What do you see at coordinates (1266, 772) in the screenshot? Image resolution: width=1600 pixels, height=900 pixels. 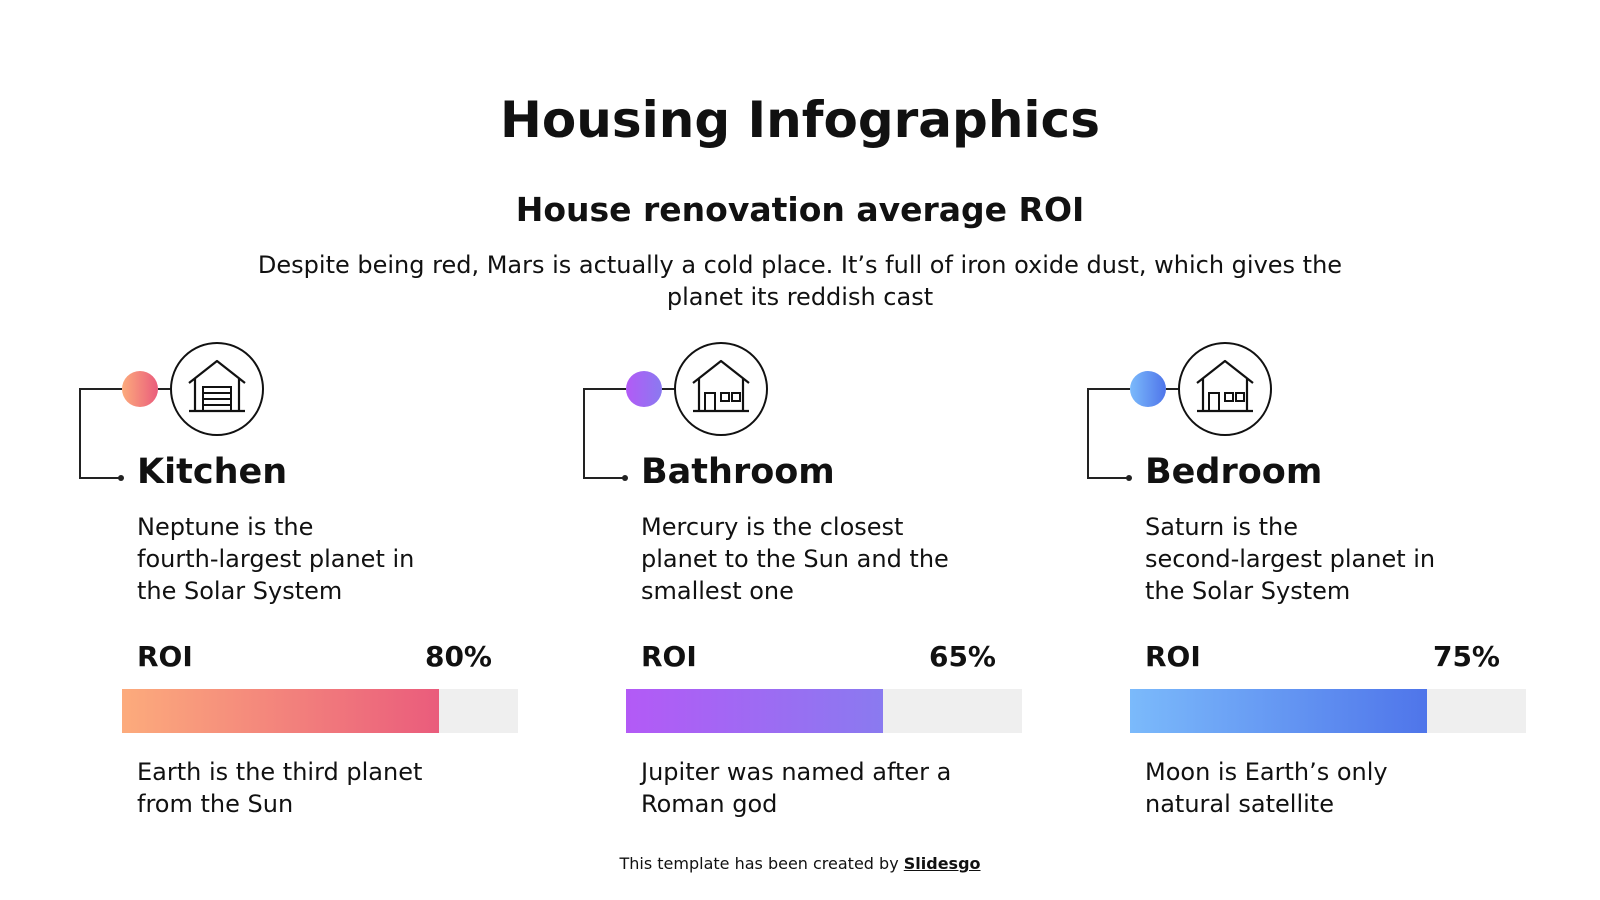 I see `item-note: Moon is Earth’s only` at bounding box center [1266, 772].